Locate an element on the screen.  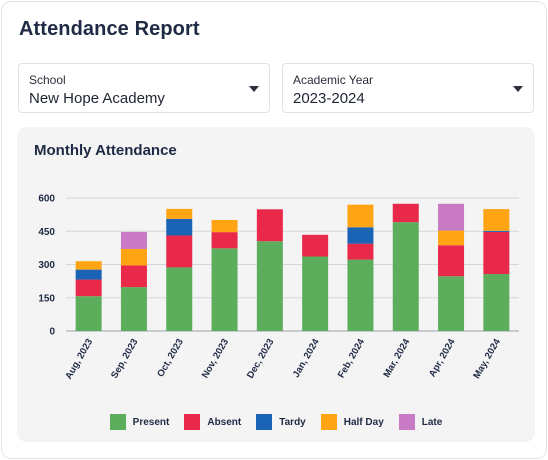
school-select-value: New Hope Academy is located at coordinates (97, 98).